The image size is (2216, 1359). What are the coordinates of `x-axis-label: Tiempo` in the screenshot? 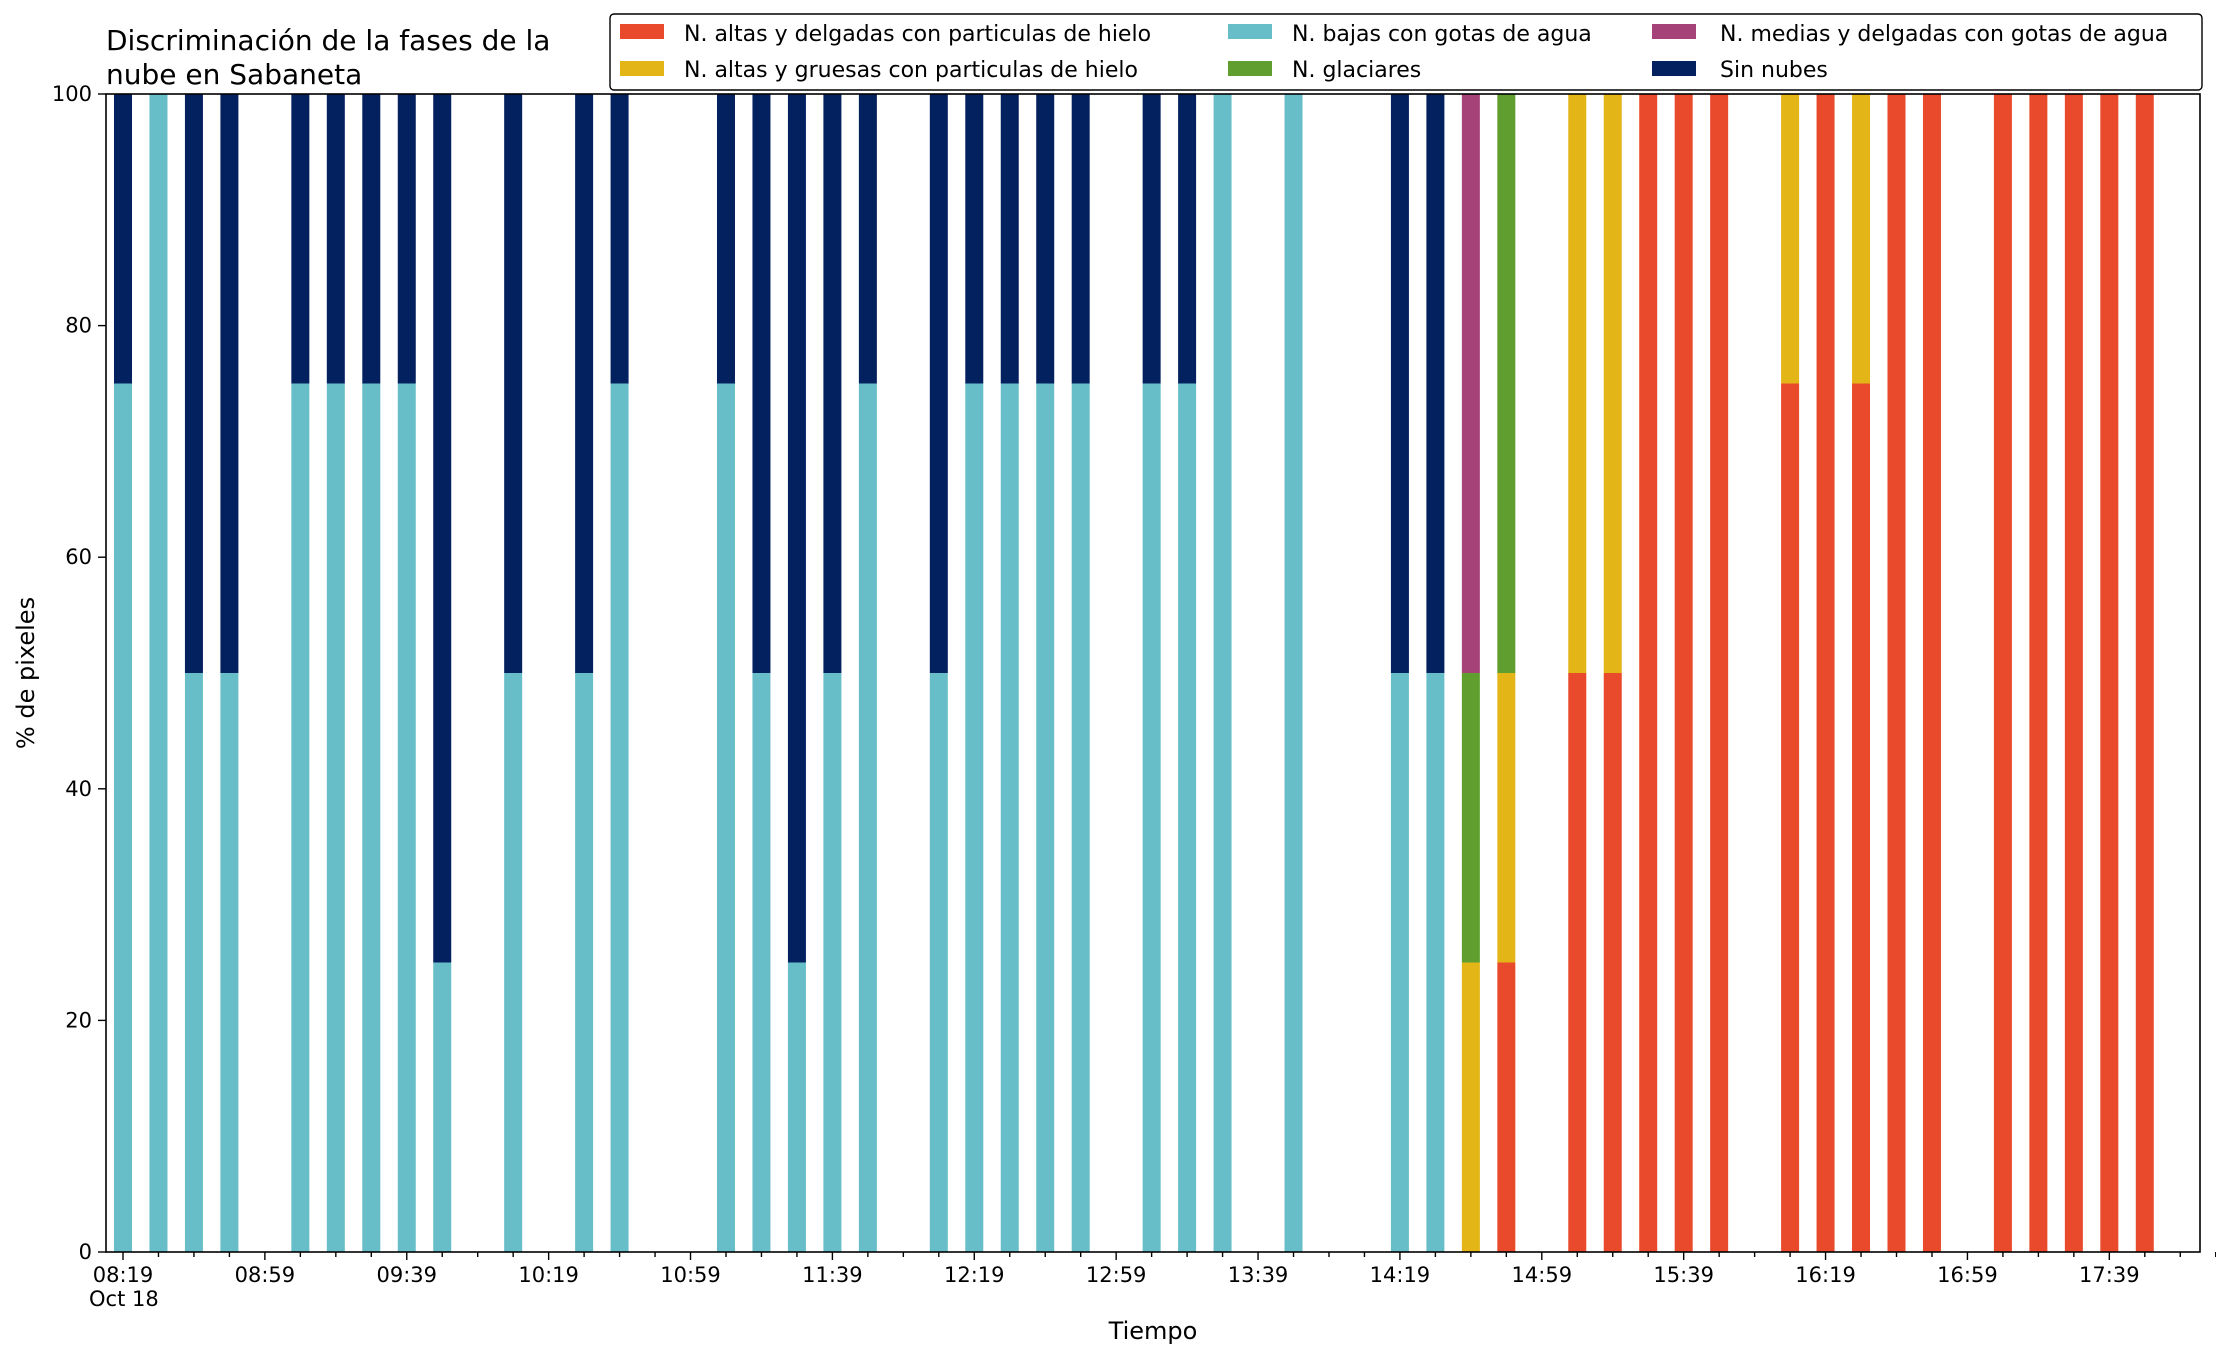 It's located at (1153, 1331).